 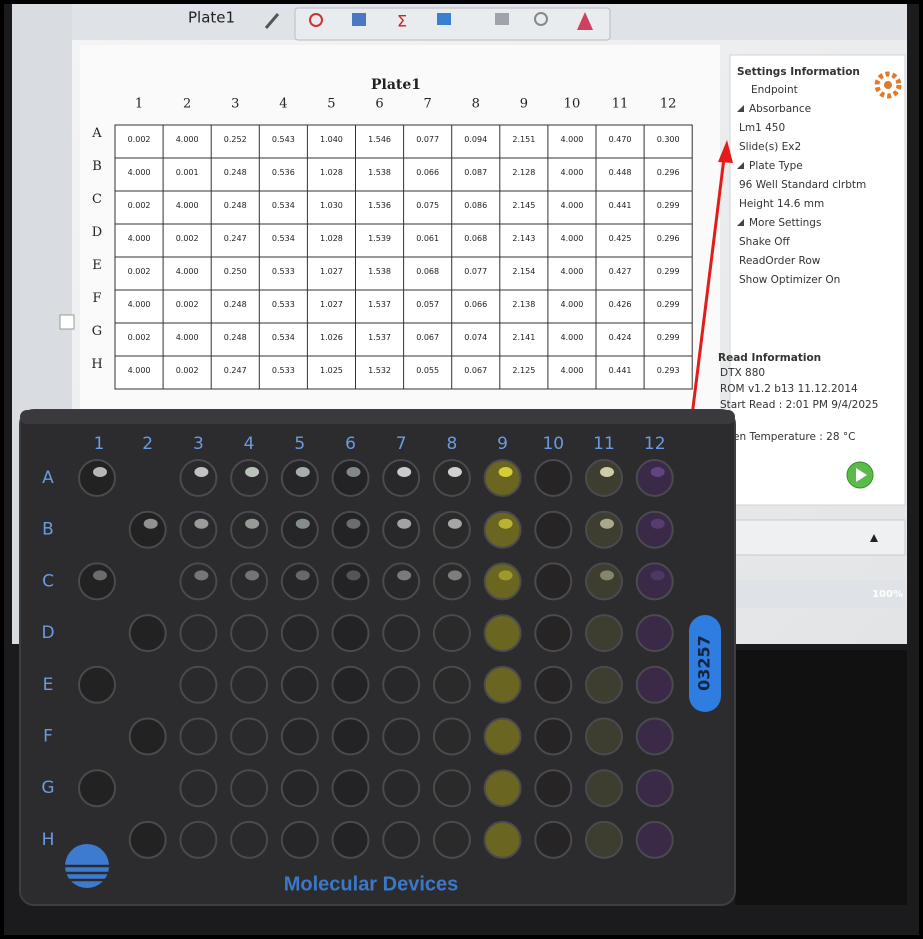 I want to click on cell-value: 0.087, so click(x=475, y=172).